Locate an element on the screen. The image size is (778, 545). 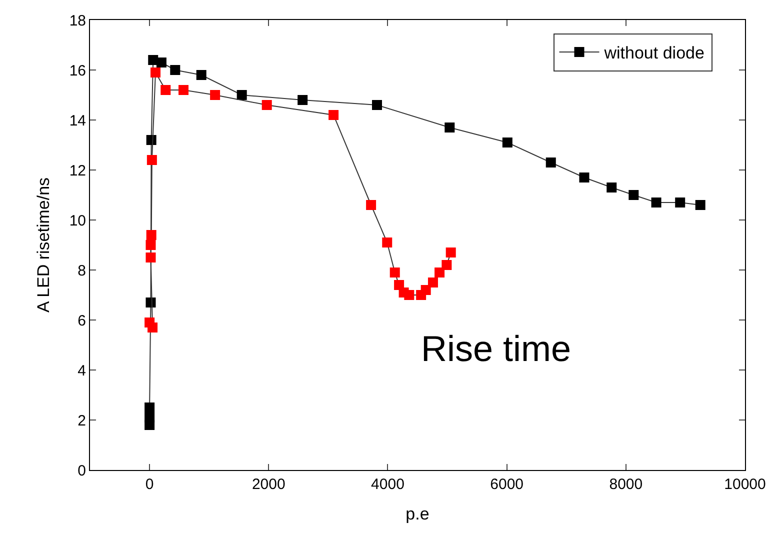
y-tick-label: 4 is located at coordinates (82, 371).